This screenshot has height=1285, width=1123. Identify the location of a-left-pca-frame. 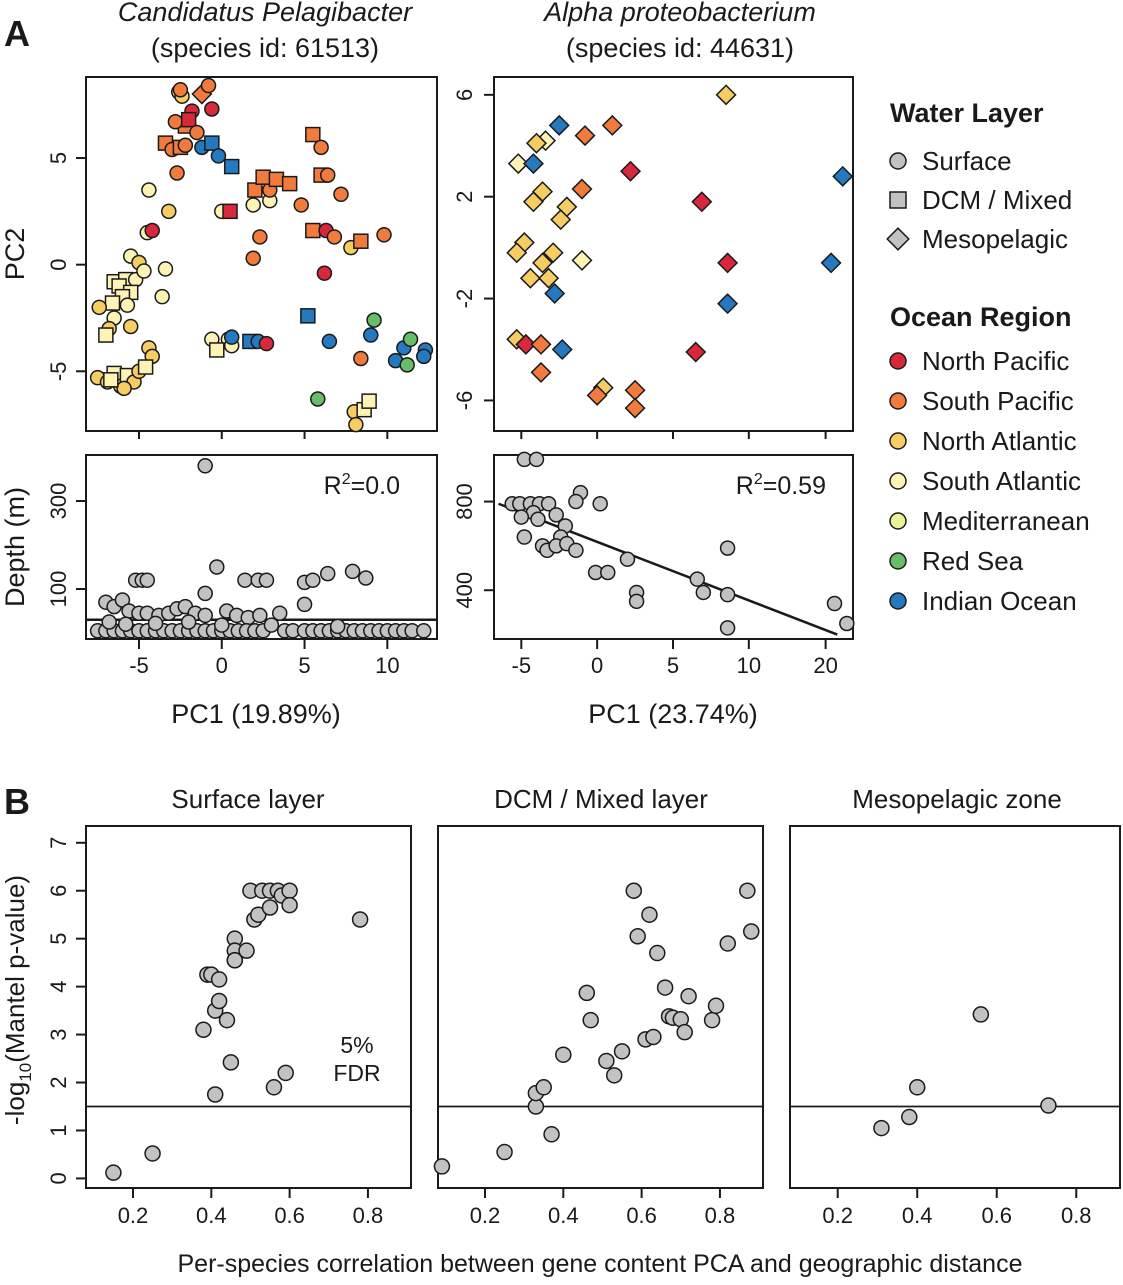
(261, 254).